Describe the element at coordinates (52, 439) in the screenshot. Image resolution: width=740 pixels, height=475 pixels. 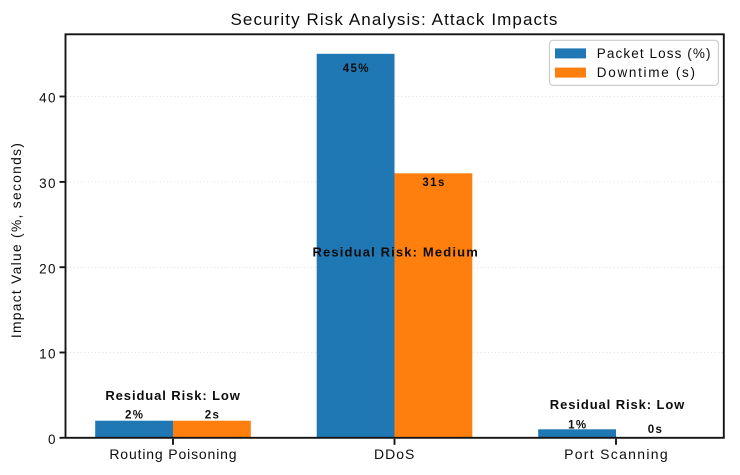
I see `svg-text: 0` at that location.